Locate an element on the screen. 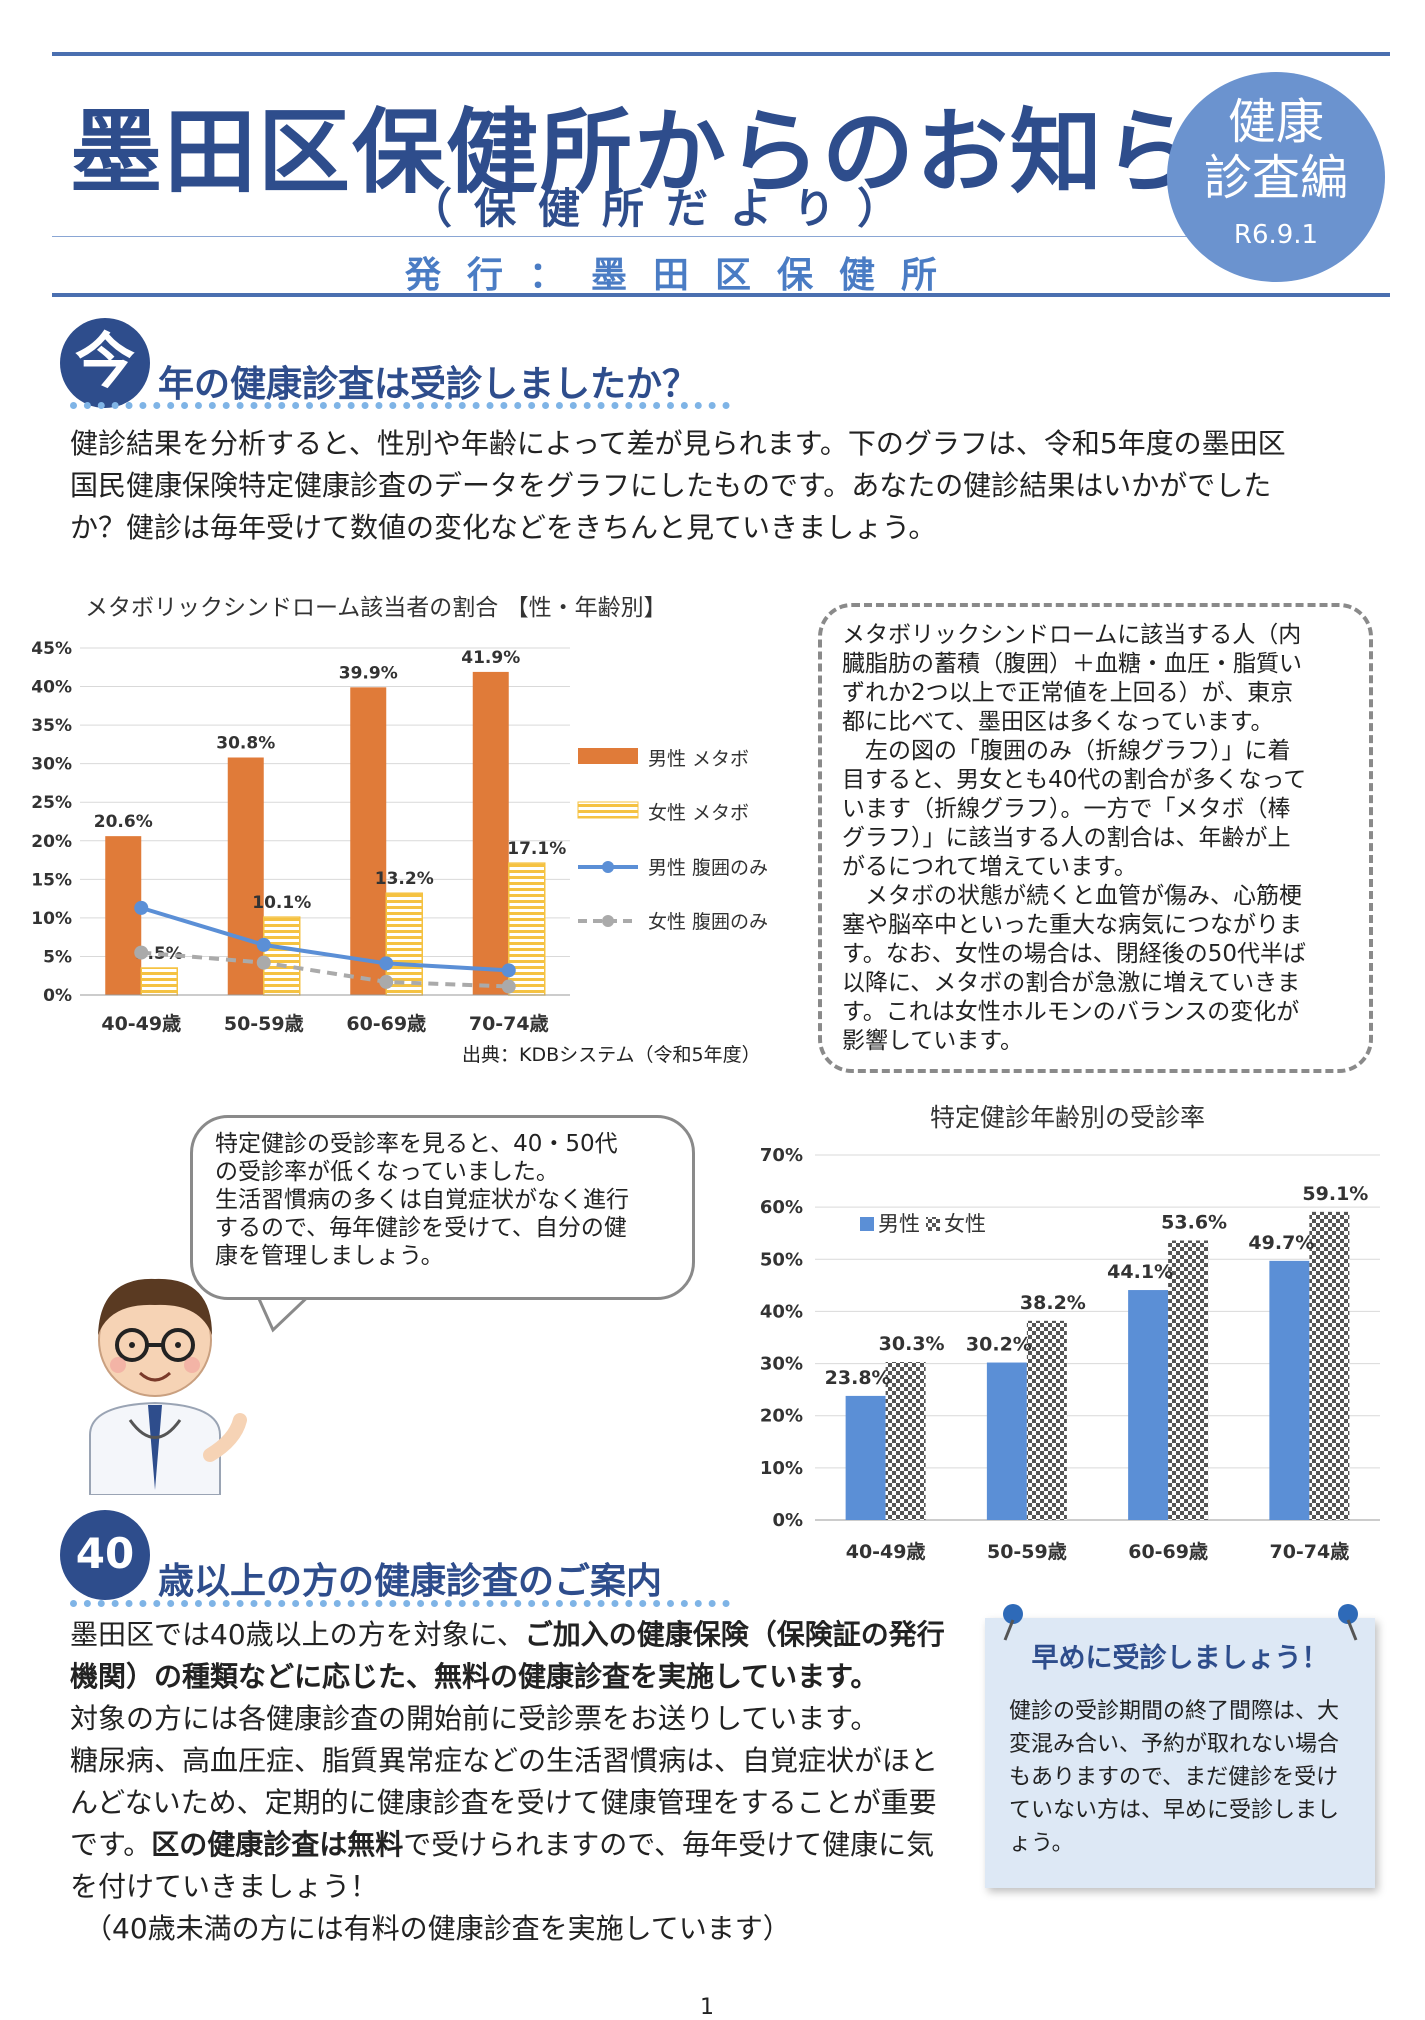  x-tick-label: 60-69歳 is located at coordinates (1168, 1552).